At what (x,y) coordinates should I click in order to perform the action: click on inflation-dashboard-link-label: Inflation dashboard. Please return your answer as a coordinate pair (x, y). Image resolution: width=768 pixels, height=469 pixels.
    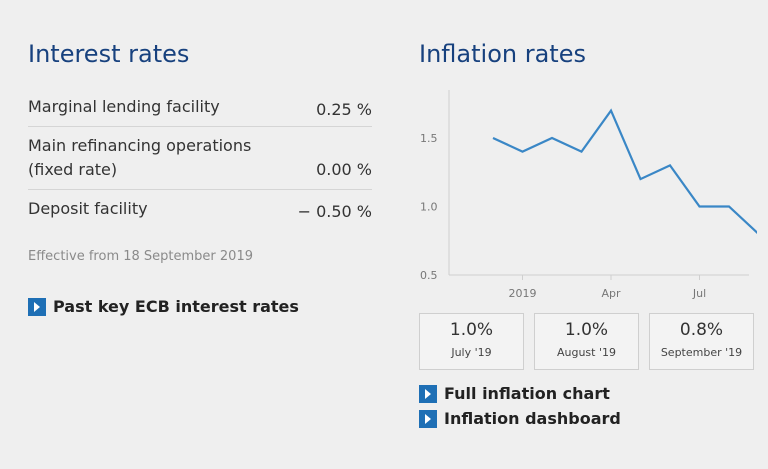
    Looking at the image, I should click on (532, 418).